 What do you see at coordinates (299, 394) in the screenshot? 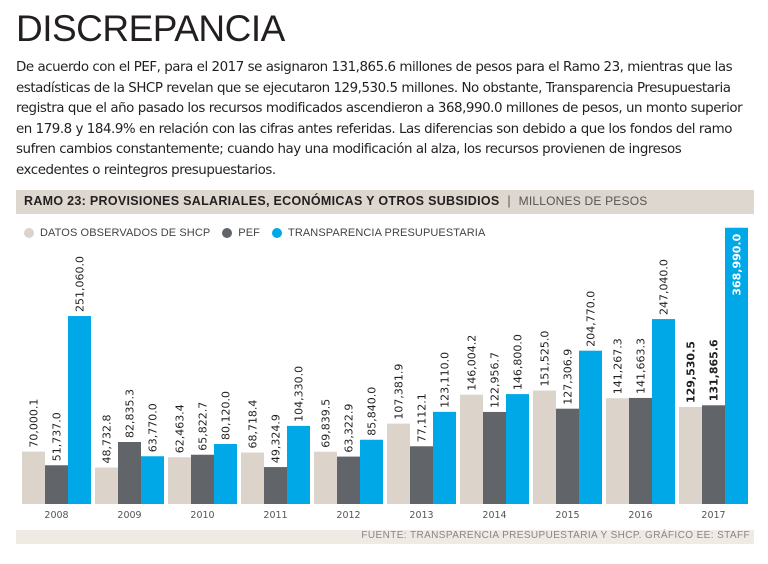
I see `value-label-transparencia-2011: 104,330.0` at bounding box center [299, 394].